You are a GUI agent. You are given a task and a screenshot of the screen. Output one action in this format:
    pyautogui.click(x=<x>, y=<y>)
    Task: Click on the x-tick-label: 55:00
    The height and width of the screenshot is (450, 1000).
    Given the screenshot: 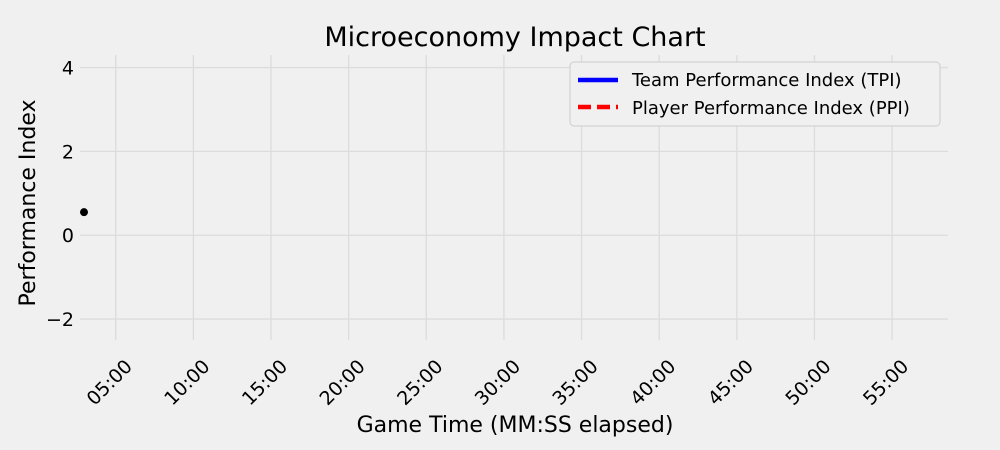 What is the action you would take?
    pyautogui.click(x=886, y=383)
    